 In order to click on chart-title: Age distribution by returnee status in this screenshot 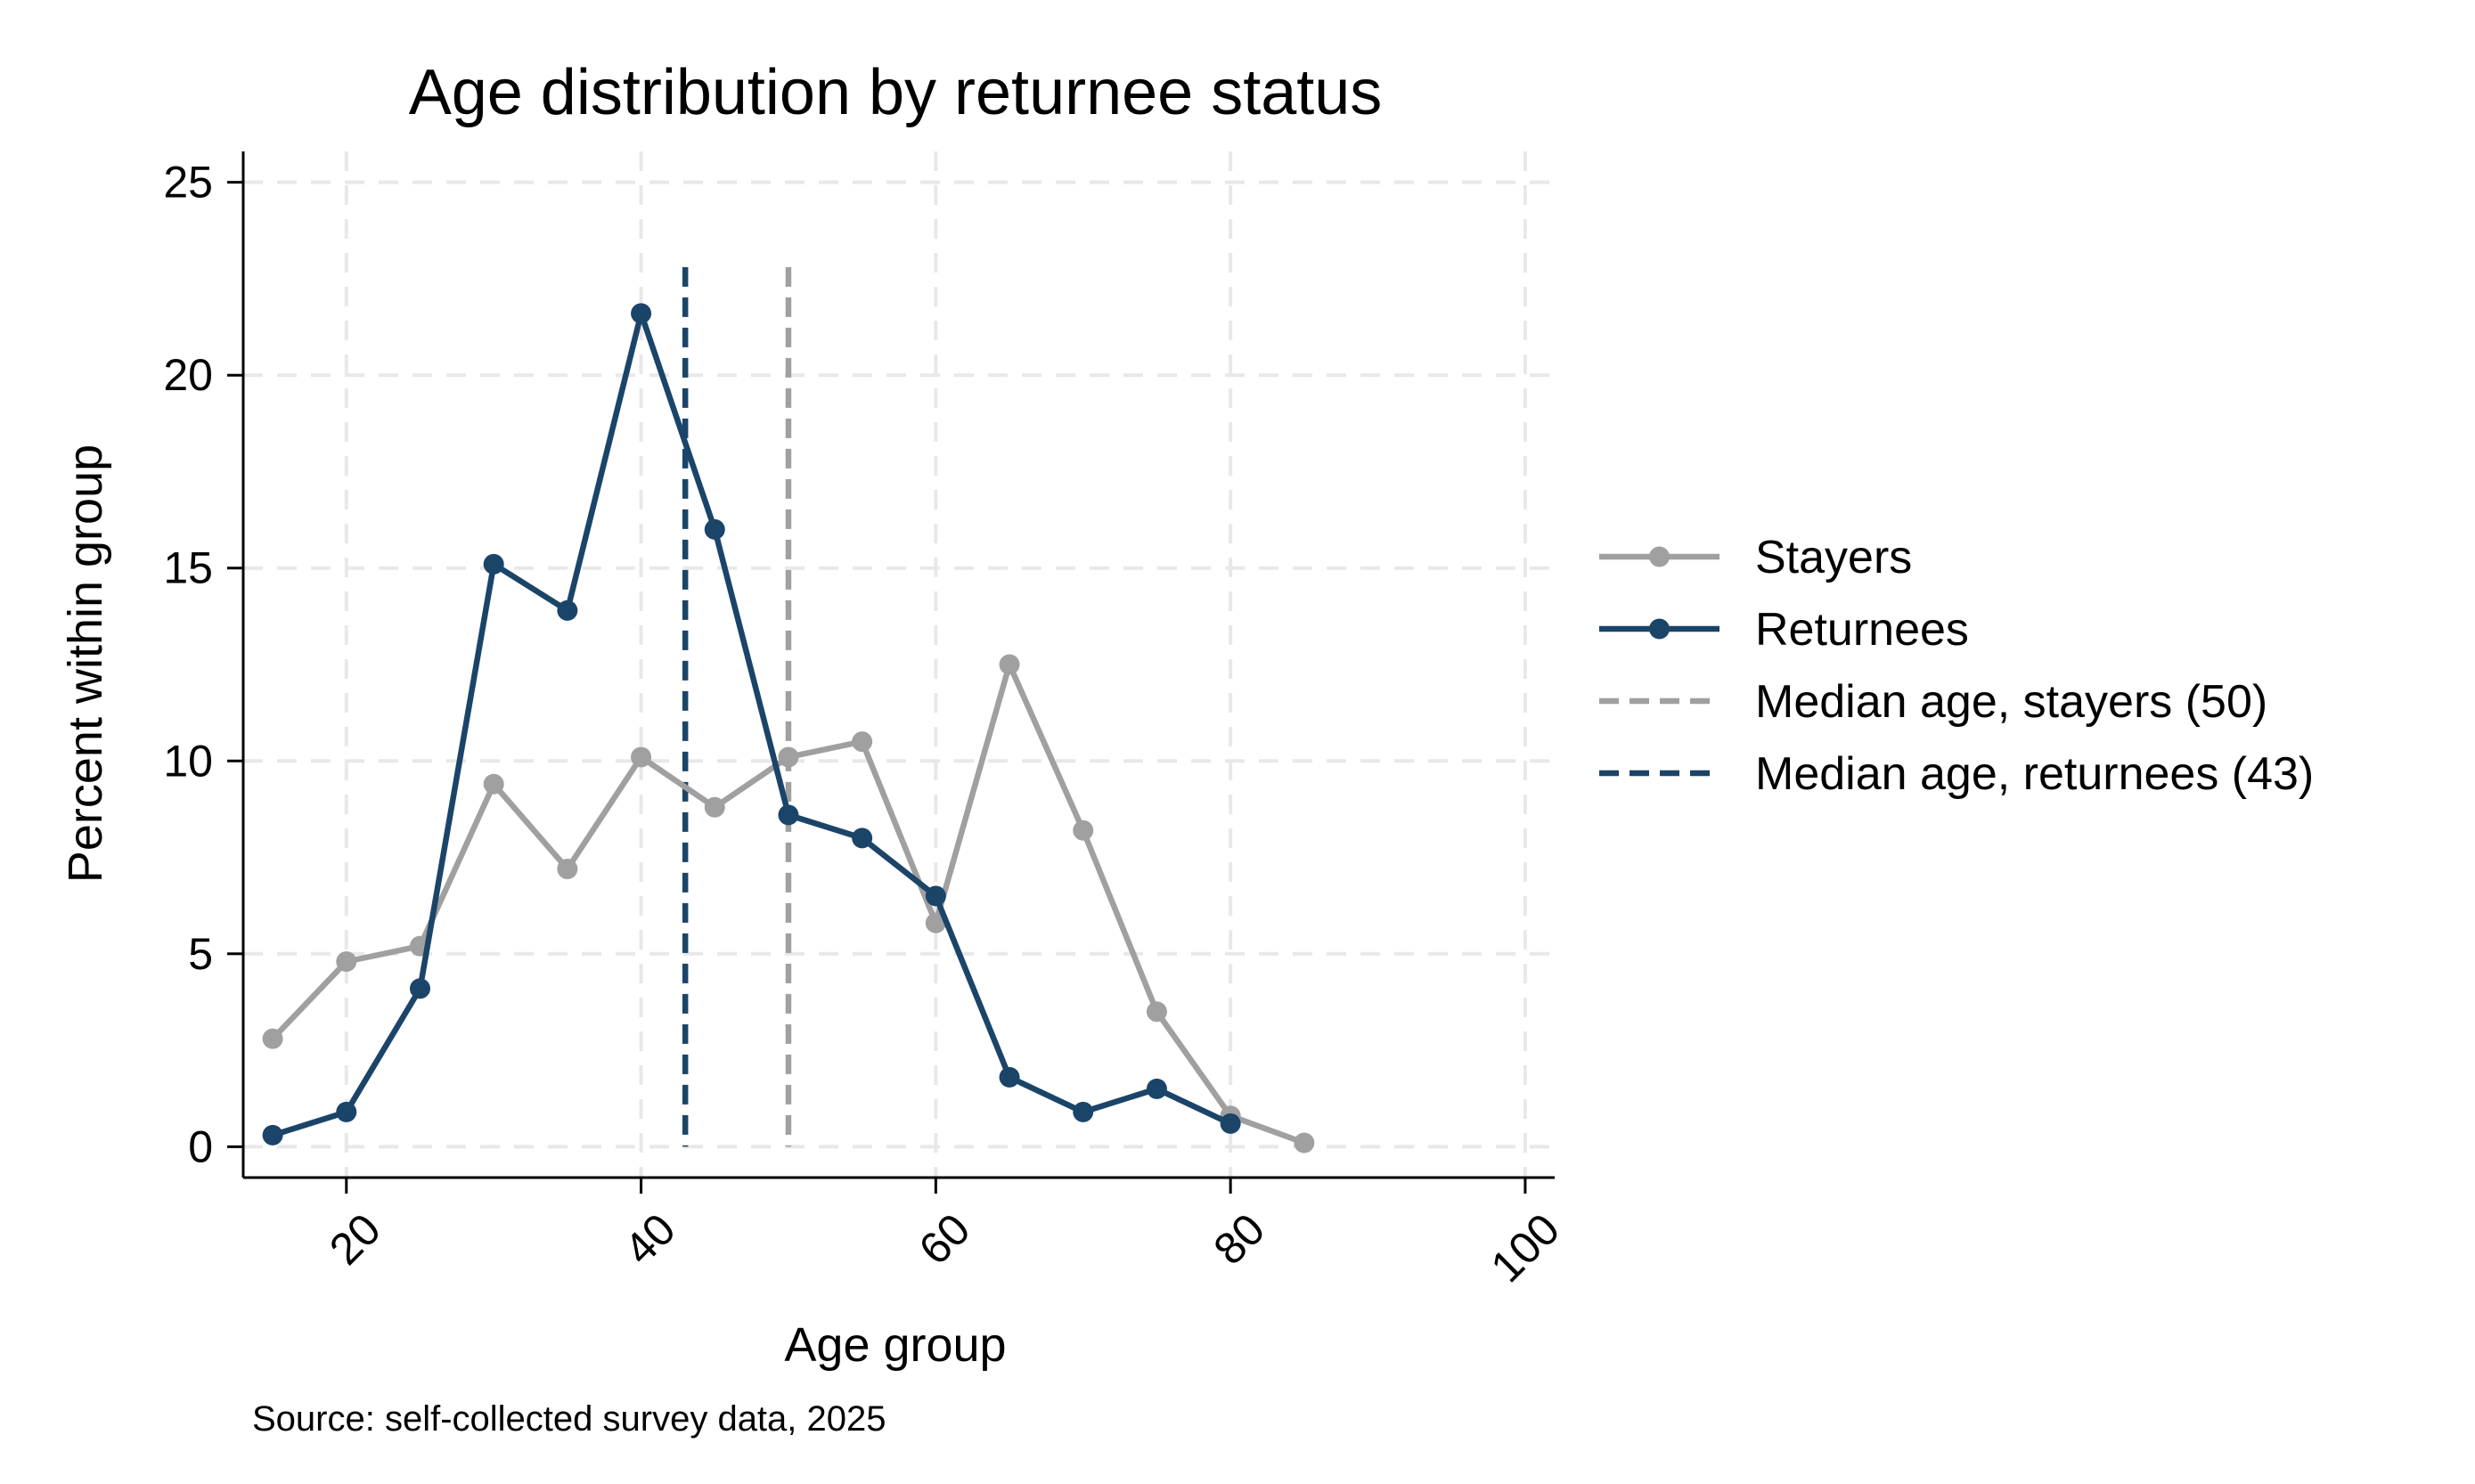, I will do `click(896, 93)`.